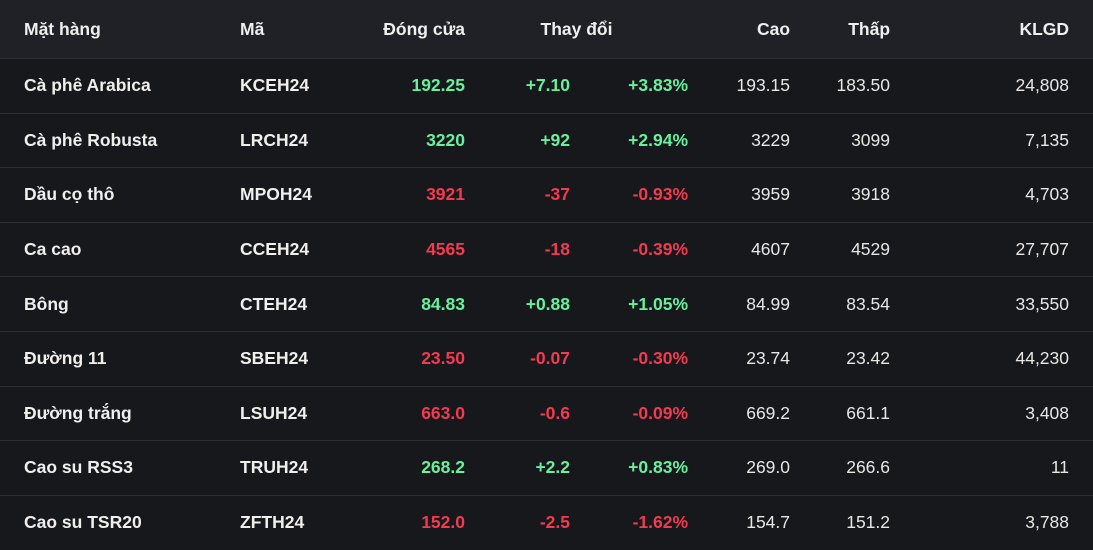 The image size is (1093, 550). What do you see at coordinates (840, 413) in the screenshot?
I see `low-cell: 661.1` at bounding box center [840, 413].